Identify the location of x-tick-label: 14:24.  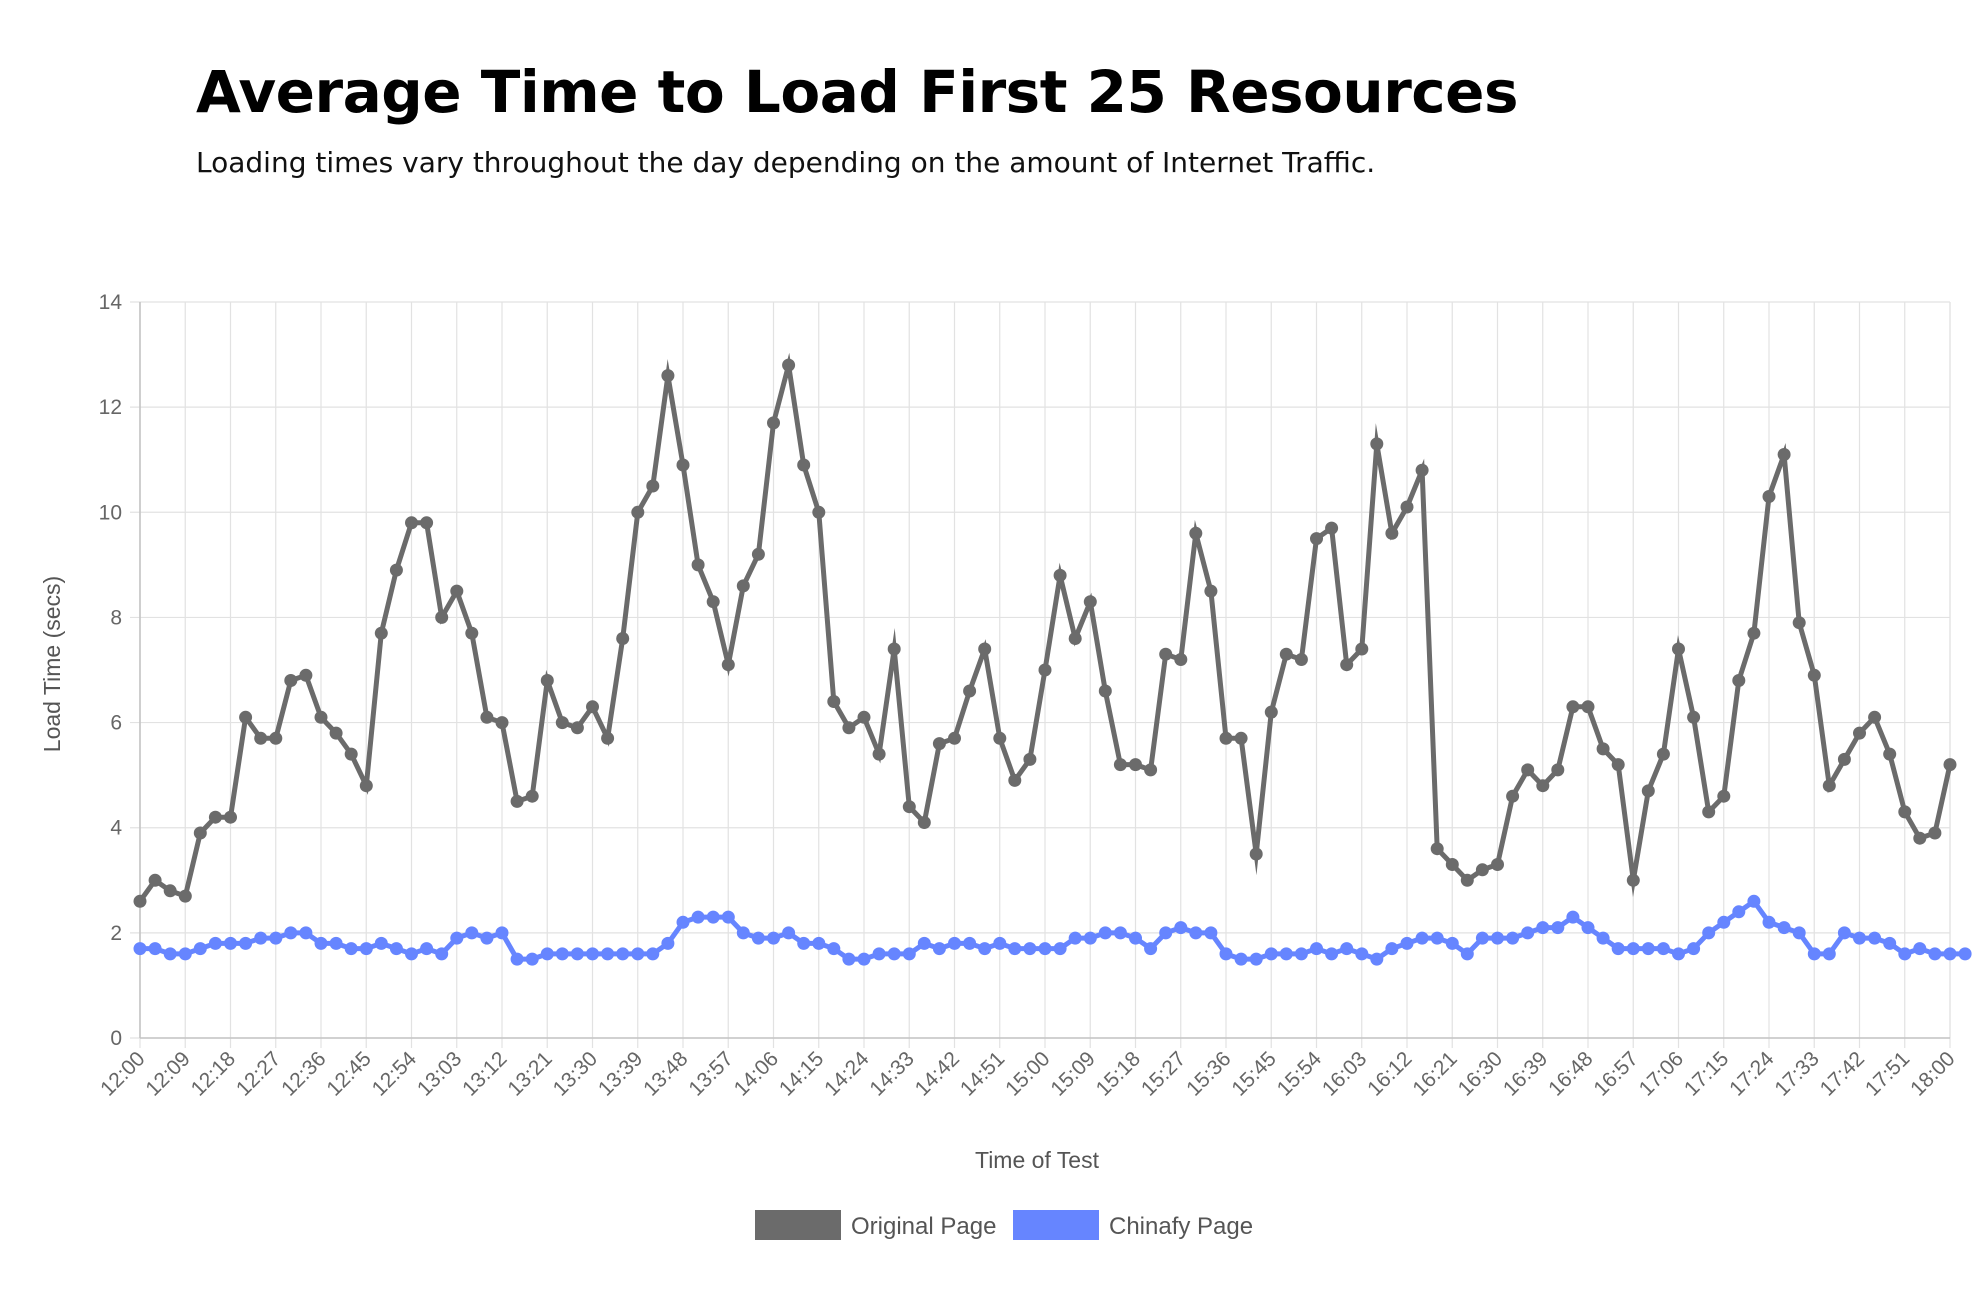
(847, 1074).